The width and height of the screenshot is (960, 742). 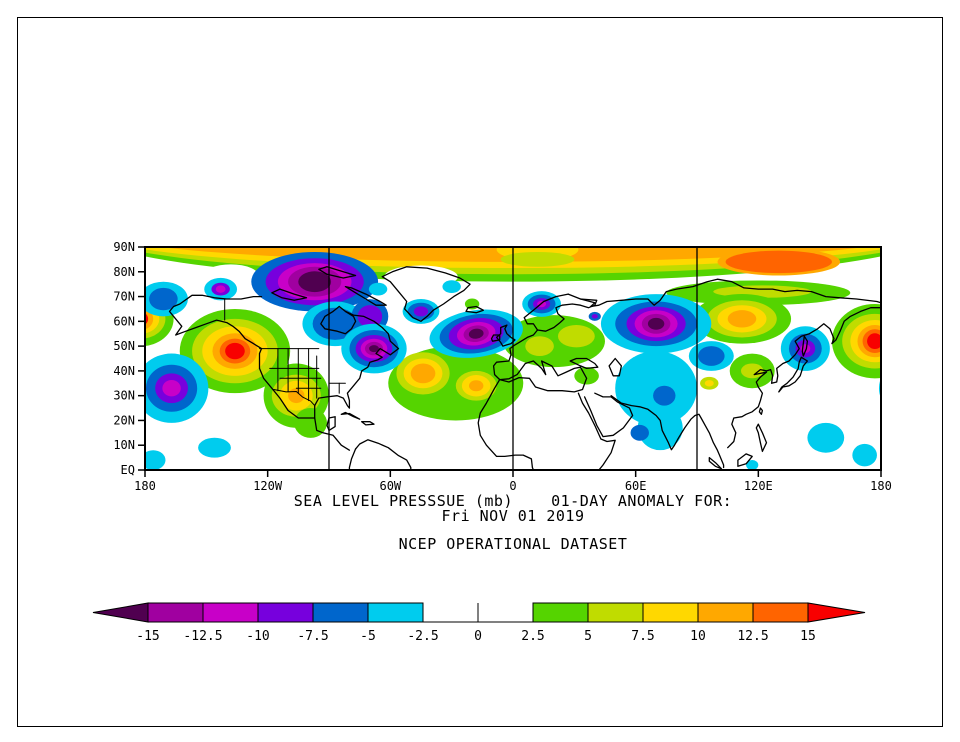 I want to click on anomaly-band-thin-europe-ygreen, so click(x=537, y=259).